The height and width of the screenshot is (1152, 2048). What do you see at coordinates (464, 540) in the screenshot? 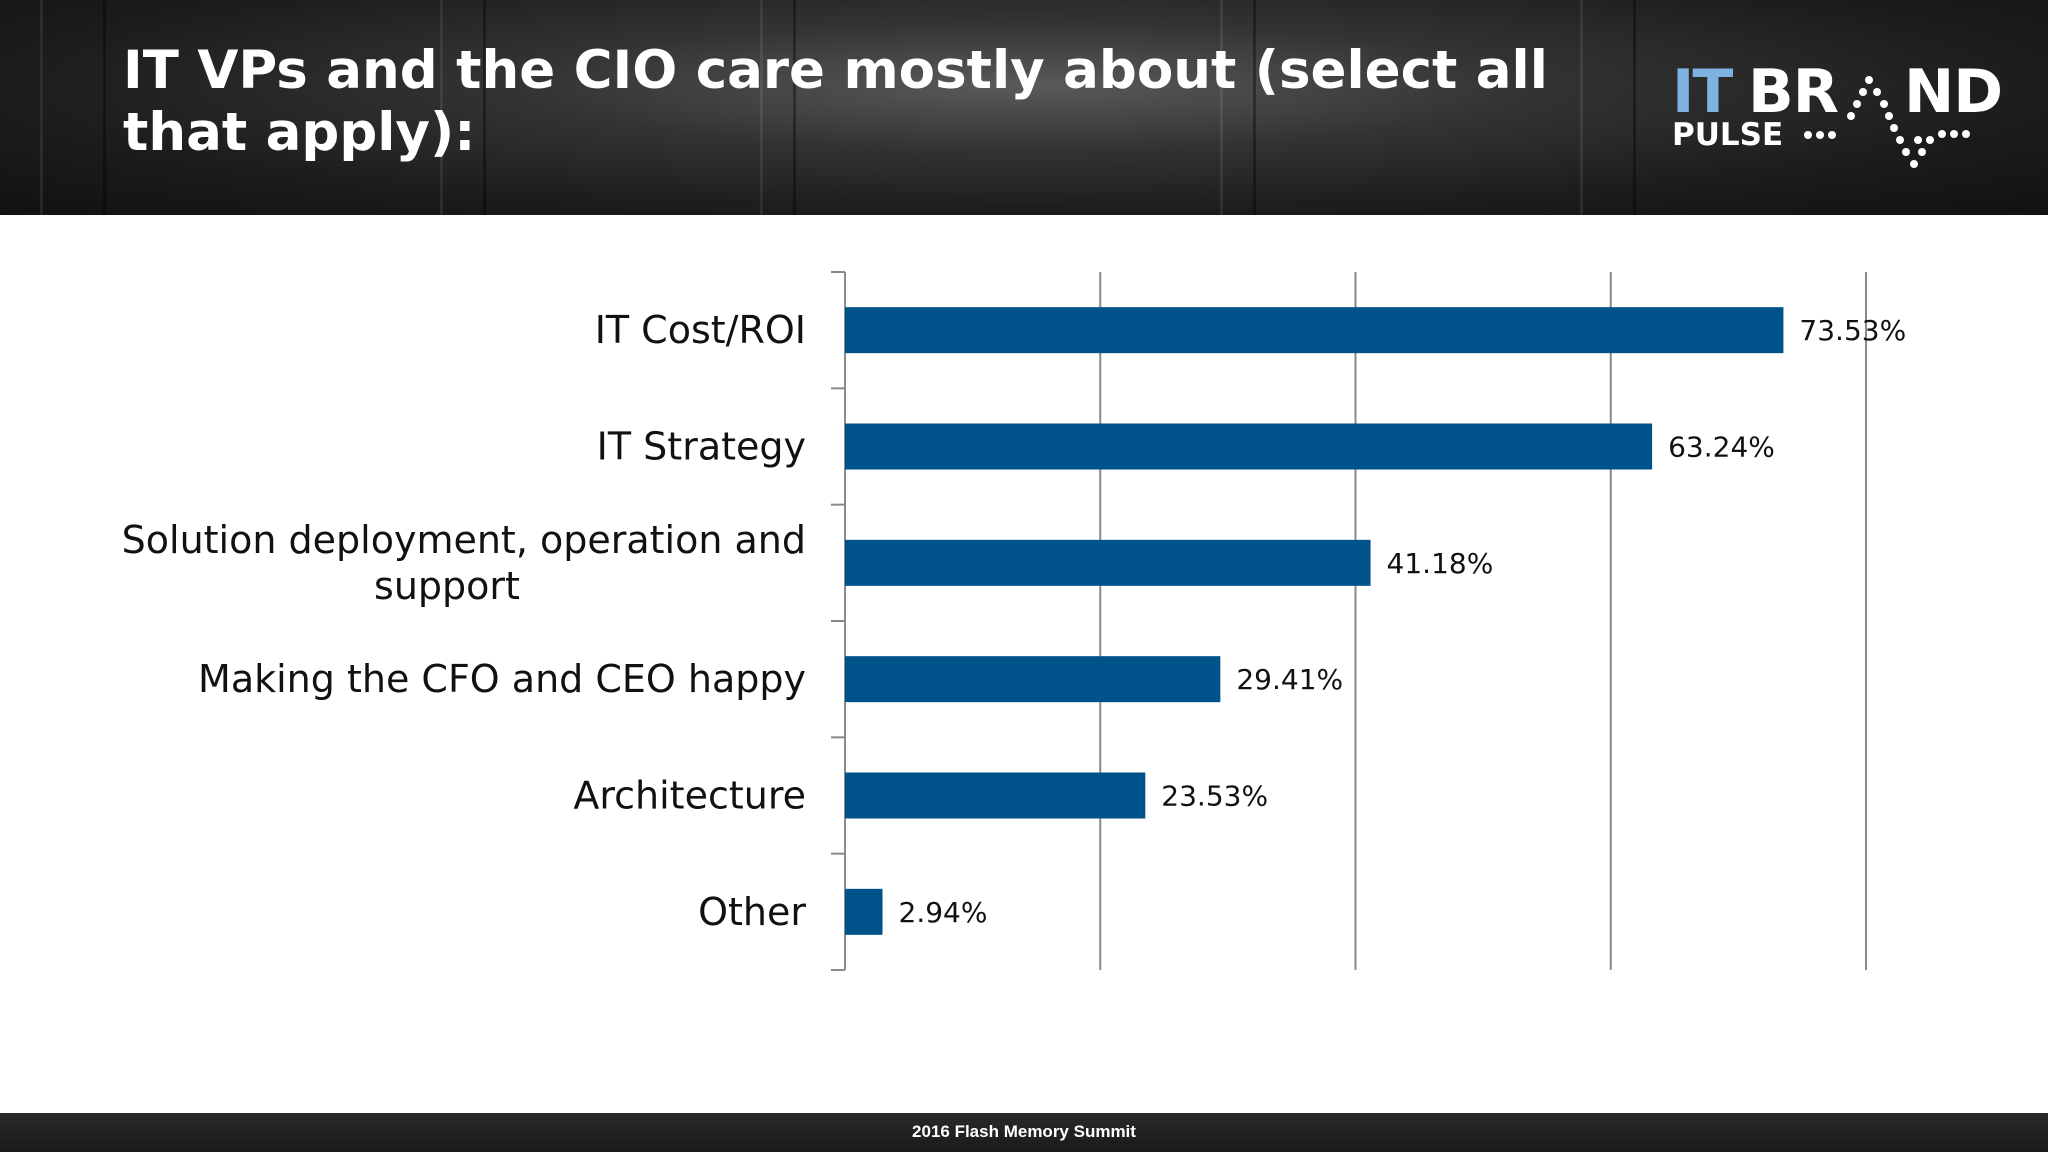
I see `category-label: Solution deployment, operation and` at bounding box center [464, 540].